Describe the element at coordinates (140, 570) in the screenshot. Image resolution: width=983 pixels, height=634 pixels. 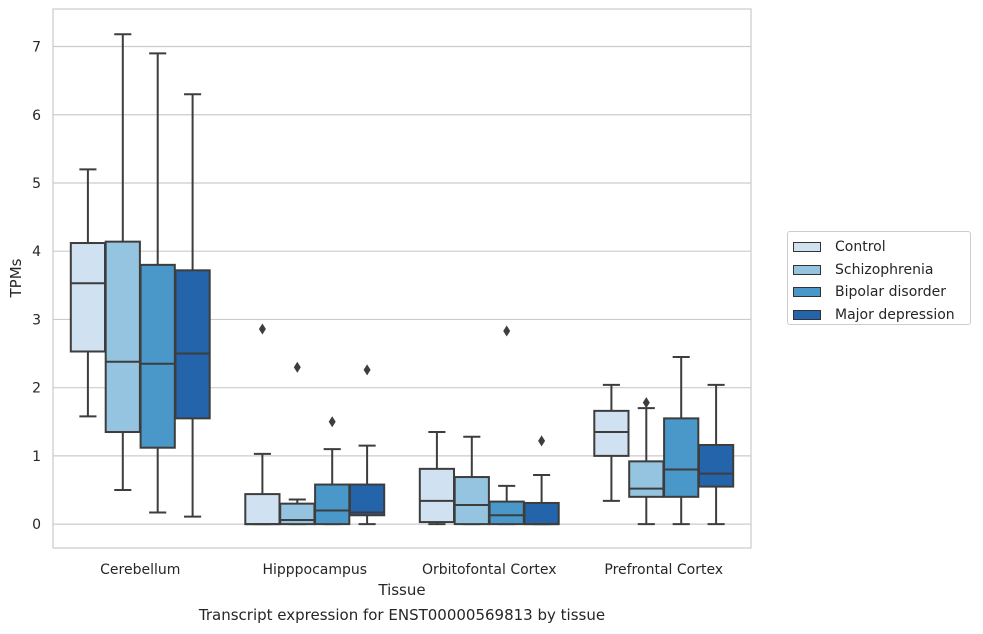
I see `x-tick-label: Cerebellum` at that location.